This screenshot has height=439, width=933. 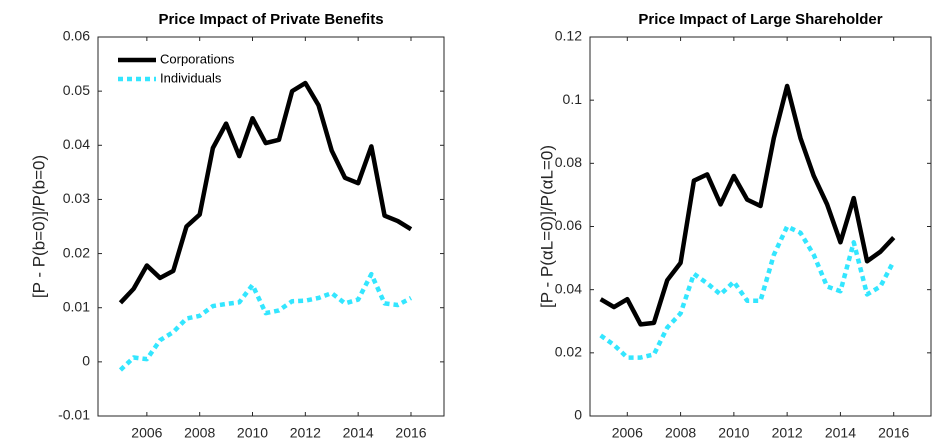 What do you see at coordinates (568, 162) in the screenshot?
I see `y-tick-label: 0.08` at bounding box center [568, 162].